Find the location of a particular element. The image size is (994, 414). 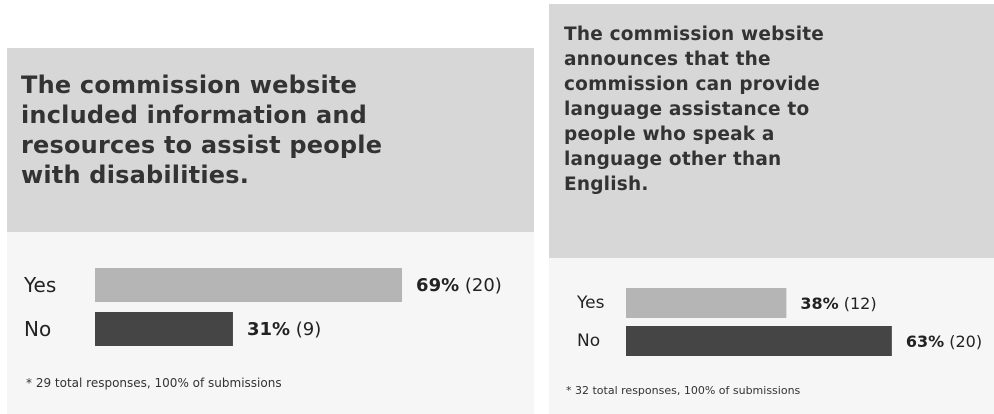

value-label-yes: 69% (20) is located at coordinates (459, 285).